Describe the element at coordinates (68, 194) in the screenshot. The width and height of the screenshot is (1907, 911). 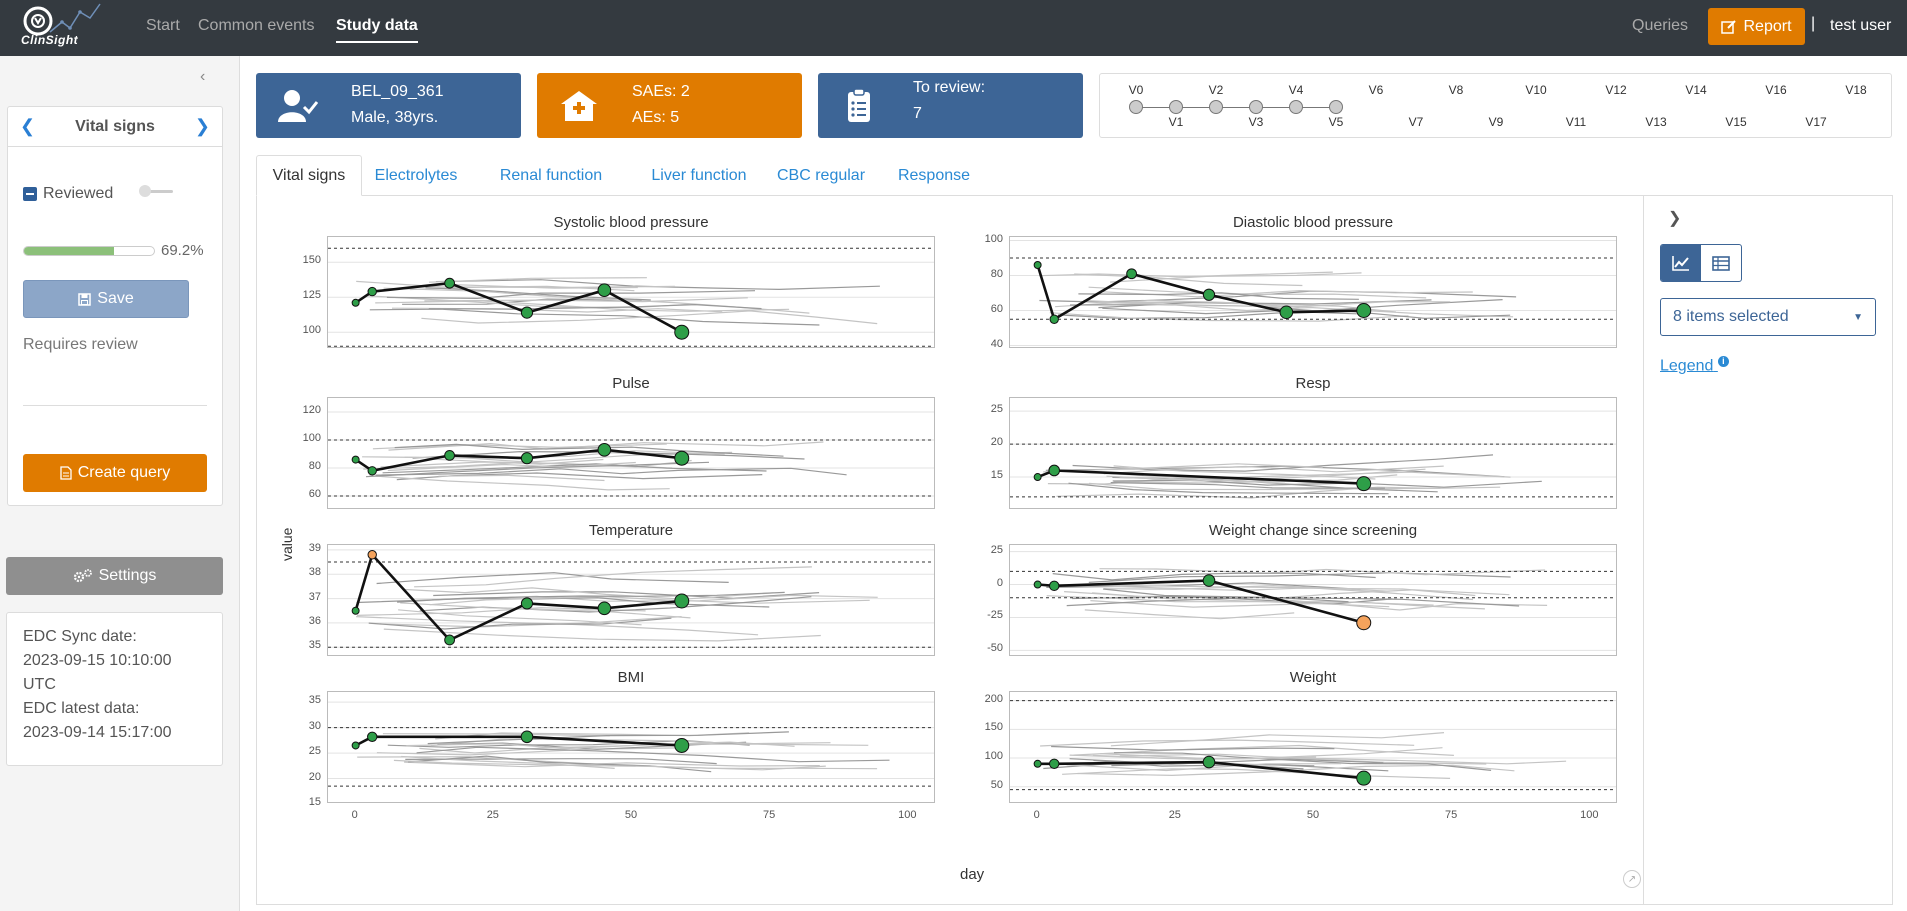
I see `reviewed-checkbox: Reviewed` at that location.